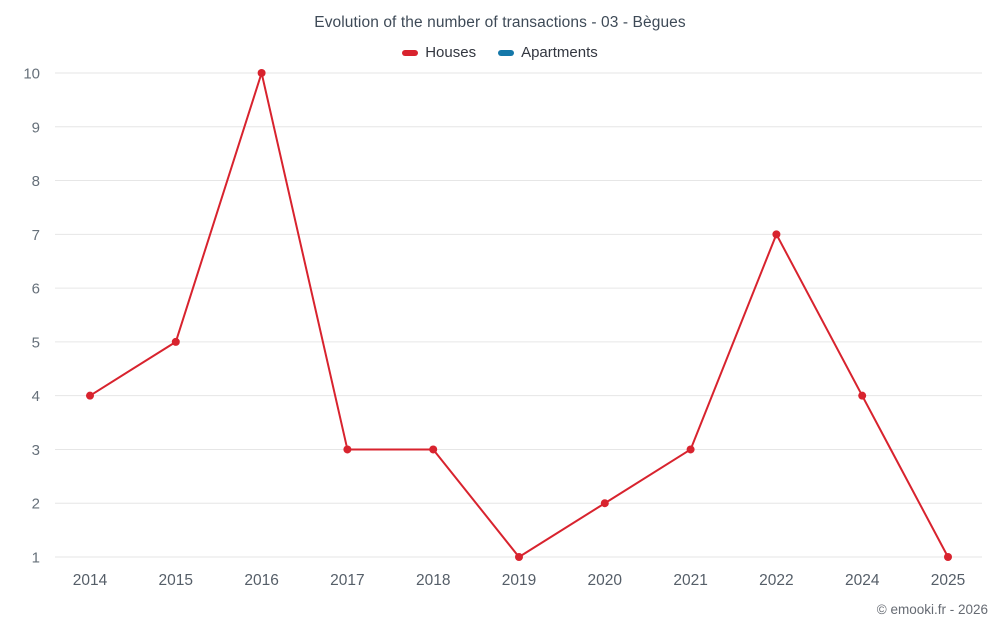  I want to click on x-axis-label: 2024, so click(862, 580).